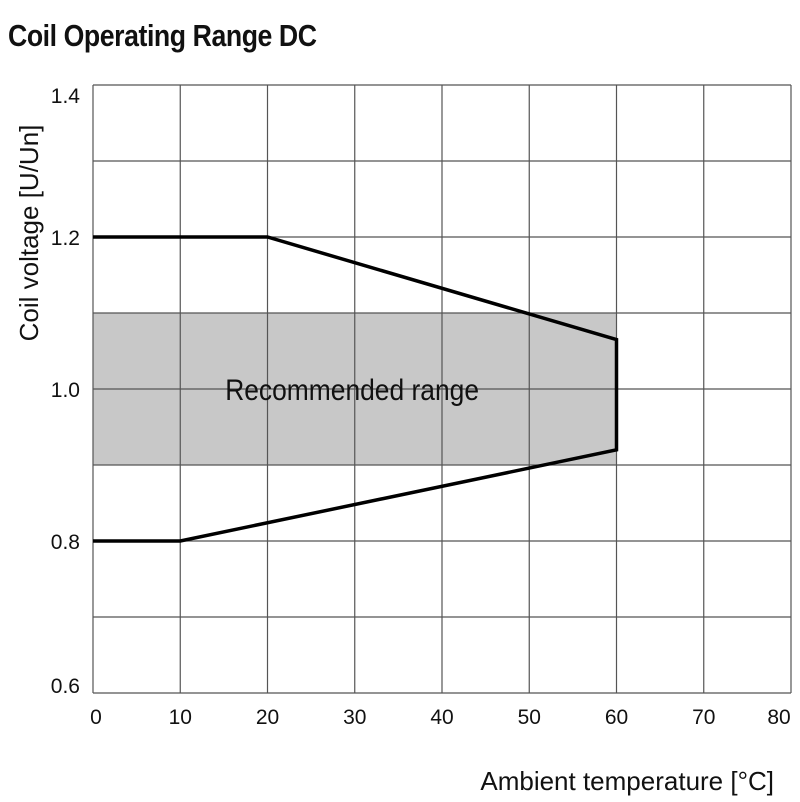 This screenshot has width=800, height=802. I want to click on x-tick-label: 40, so click(441, 717).